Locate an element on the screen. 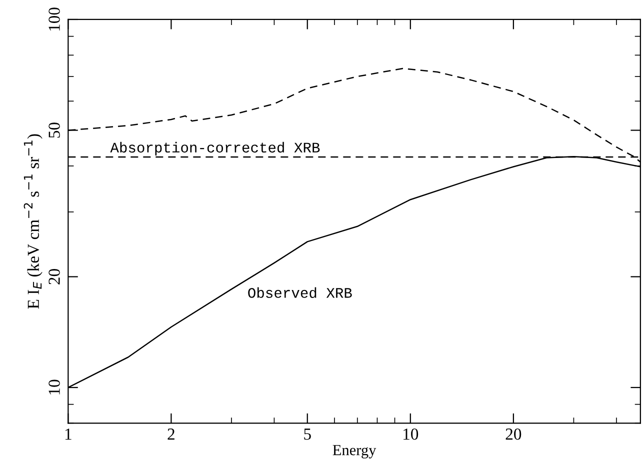 The width and height of the screenshot is (643, 464). annotation: Absorption-corrected XRB is located at coordinates (215, 149).